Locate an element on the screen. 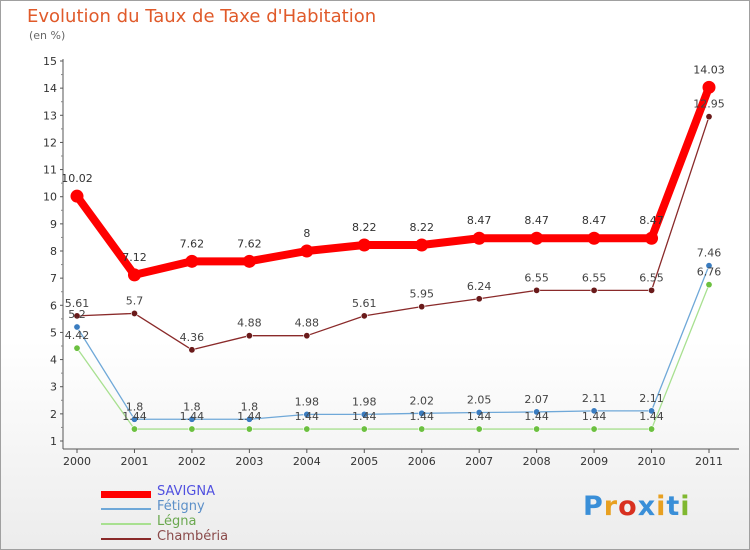 The height and width of the screenshot is (550, 750). data-label: 2.07 is located at coordinates (536, 399).